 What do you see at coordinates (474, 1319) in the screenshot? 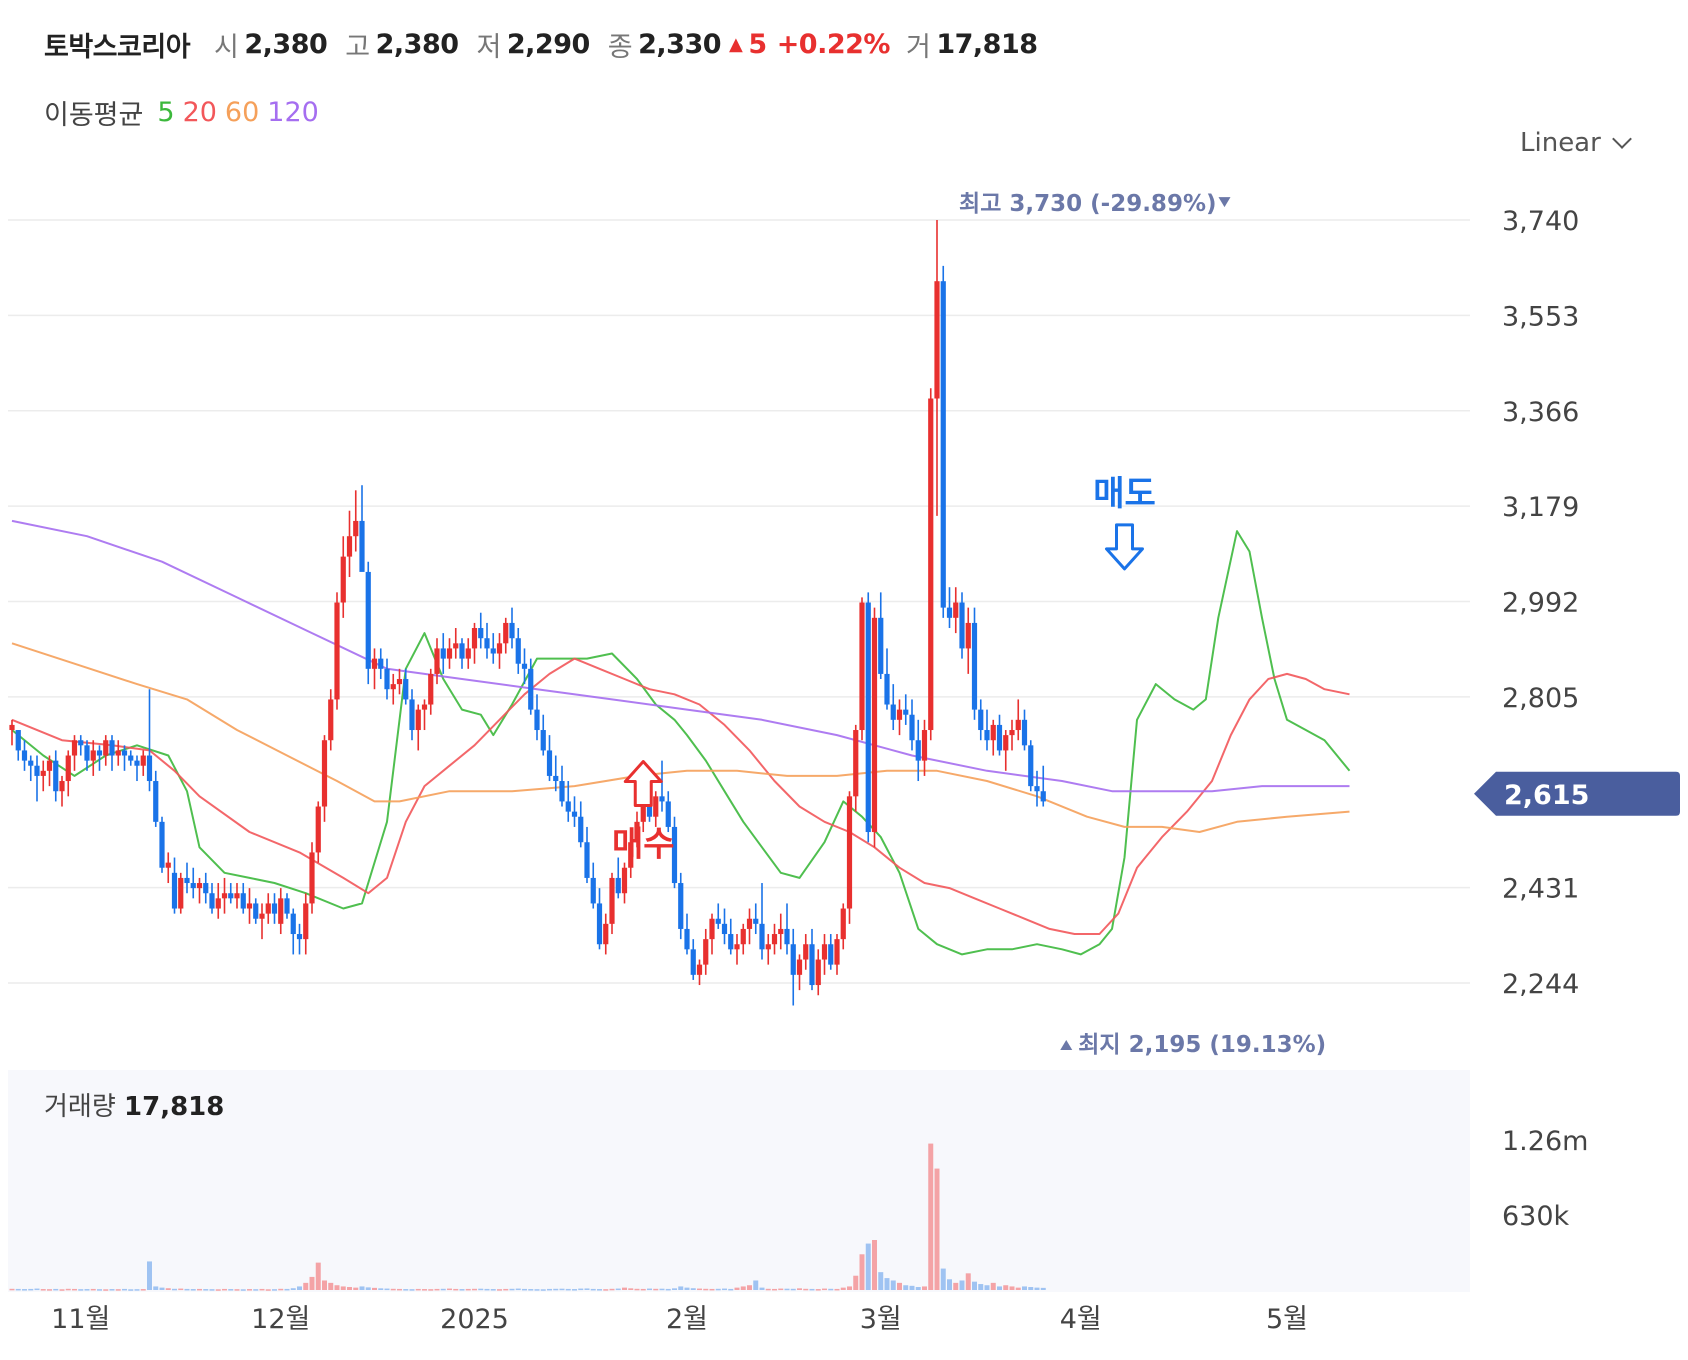
I see `x-tick-label: 2025` at bounding box center [474, 1319].